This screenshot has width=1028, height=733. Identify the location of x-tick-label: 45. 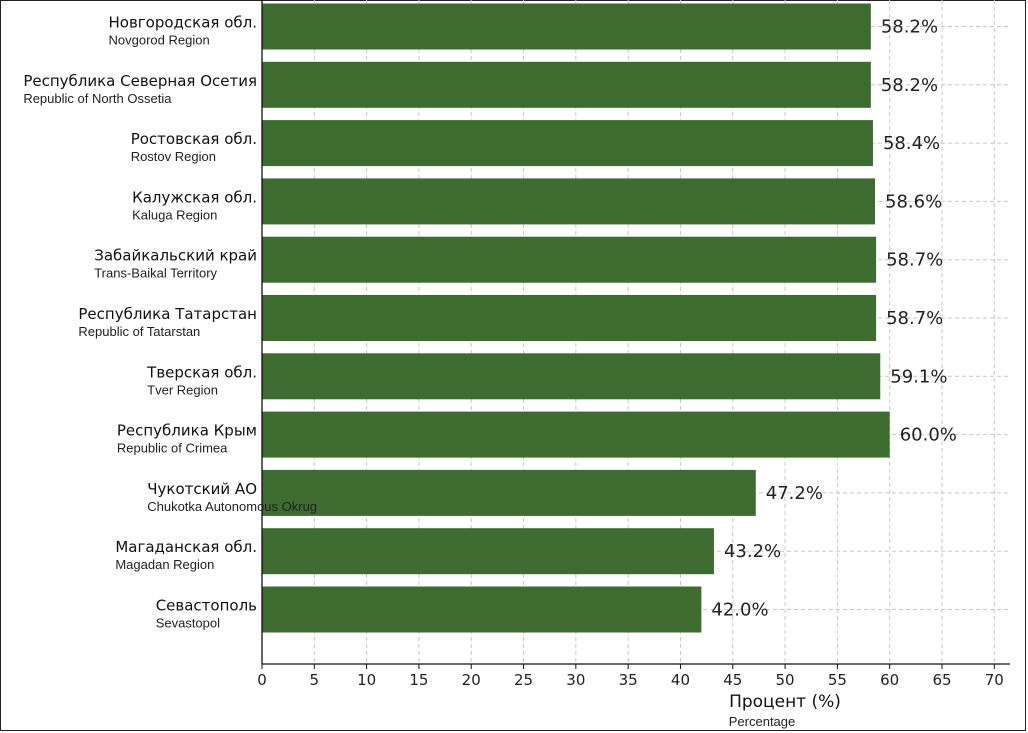
(732, 680).